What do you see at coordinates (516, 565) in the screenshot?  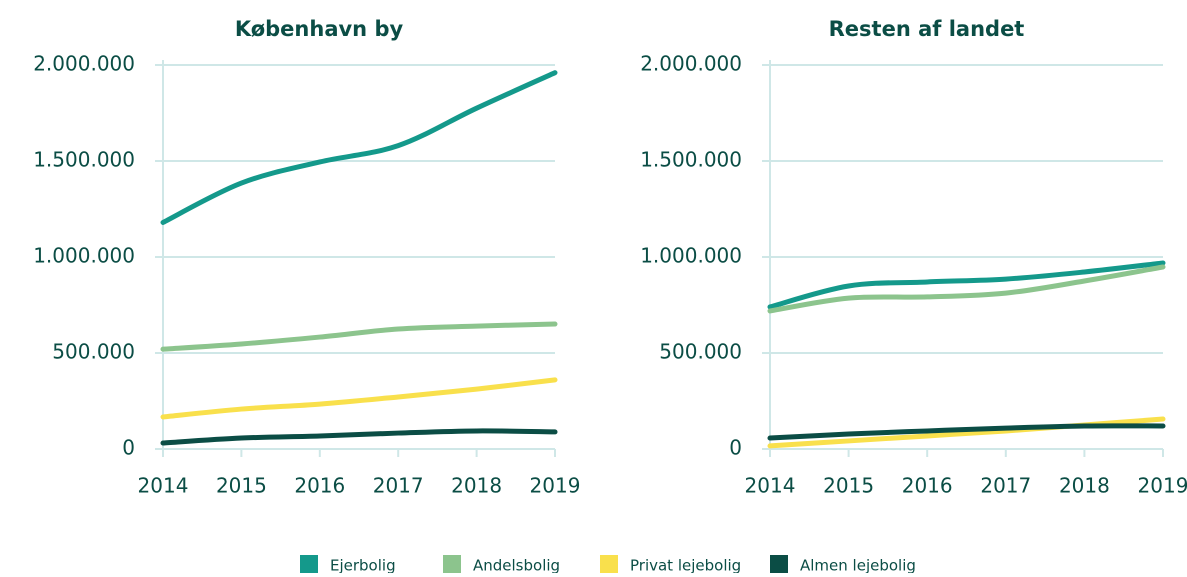 I see `legend-label: Andelsbolig` at bounding box center [516, 565].